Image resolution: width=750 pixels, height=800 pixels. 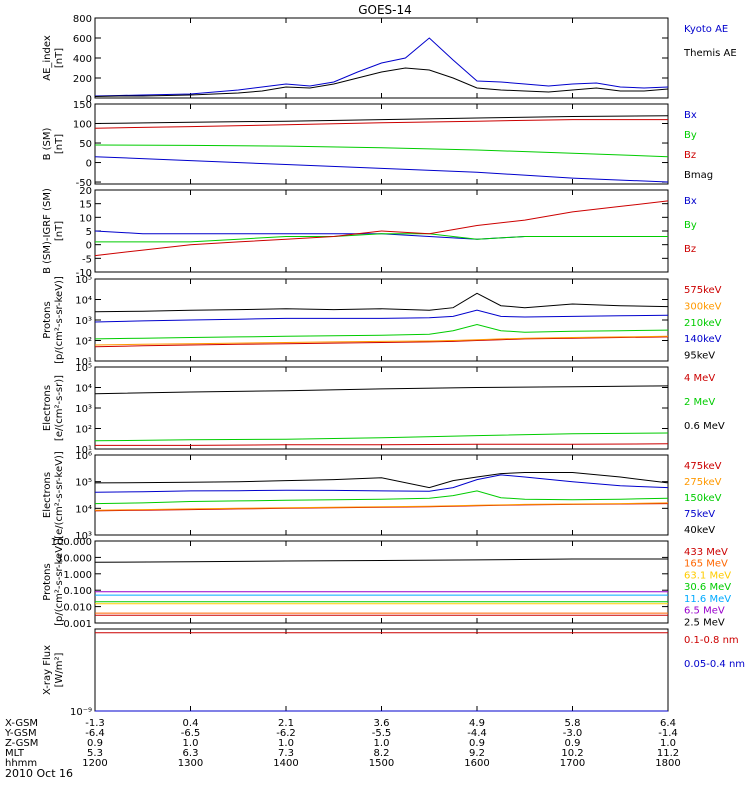 I want to click on legend-entry: 210keV, so click(x=703, y=323).